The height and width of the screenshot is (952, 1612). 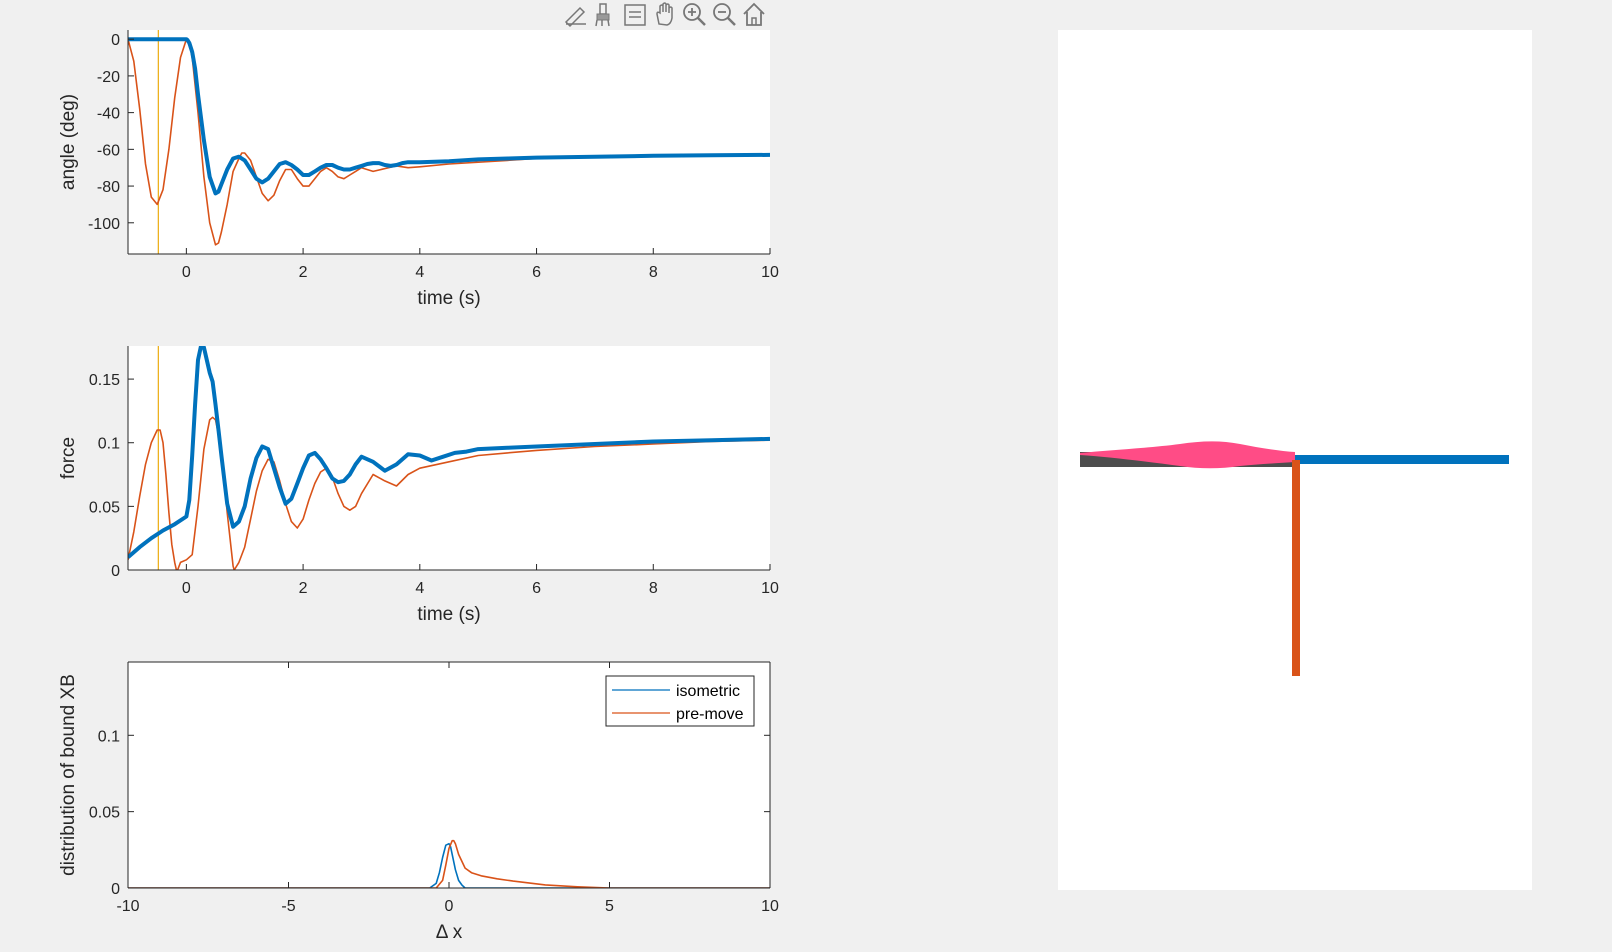 I want to click on legend-box, so click(x=680, y=701).